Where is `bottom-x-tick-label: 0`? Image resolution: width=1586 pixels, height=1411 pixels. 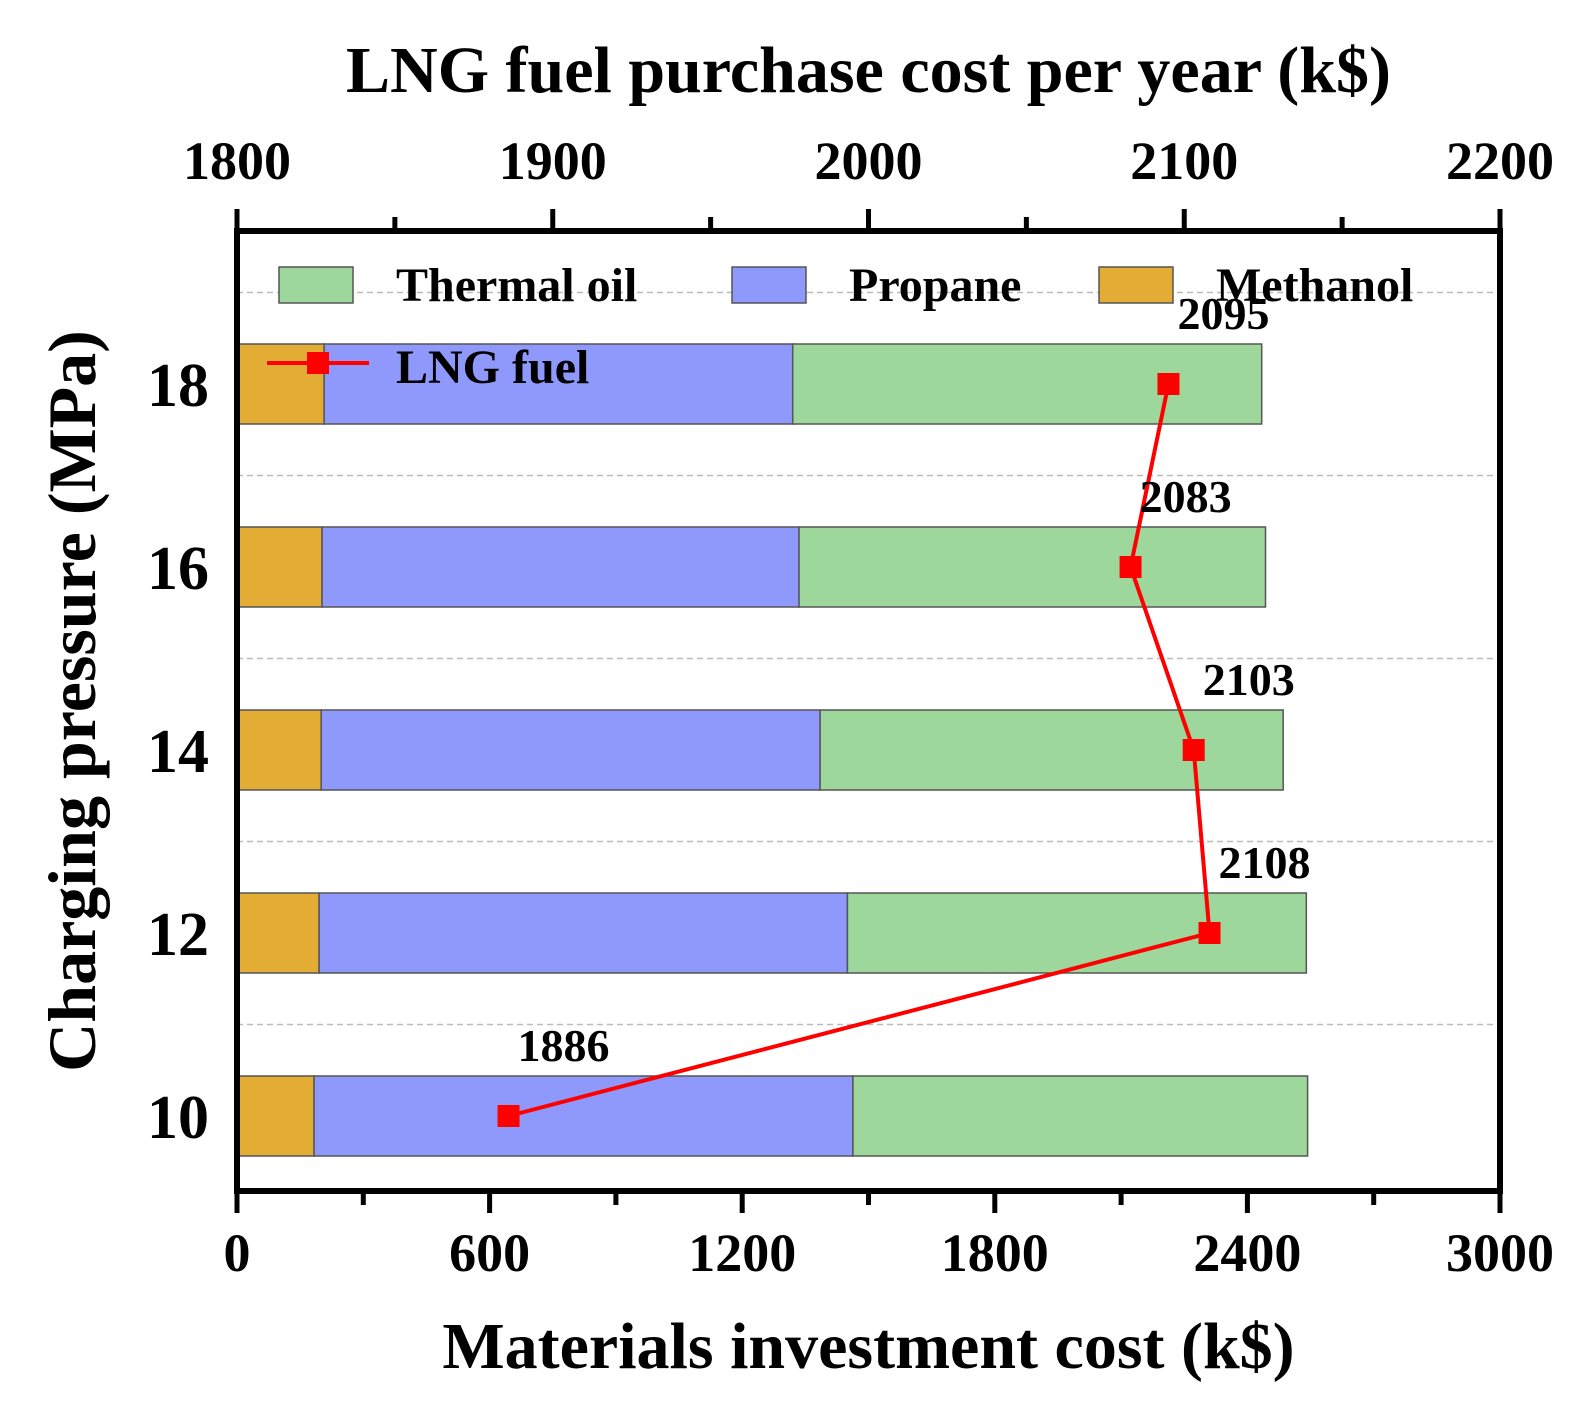
bottom-x-tick-label: 0 is located at coordinates (237, 1253).